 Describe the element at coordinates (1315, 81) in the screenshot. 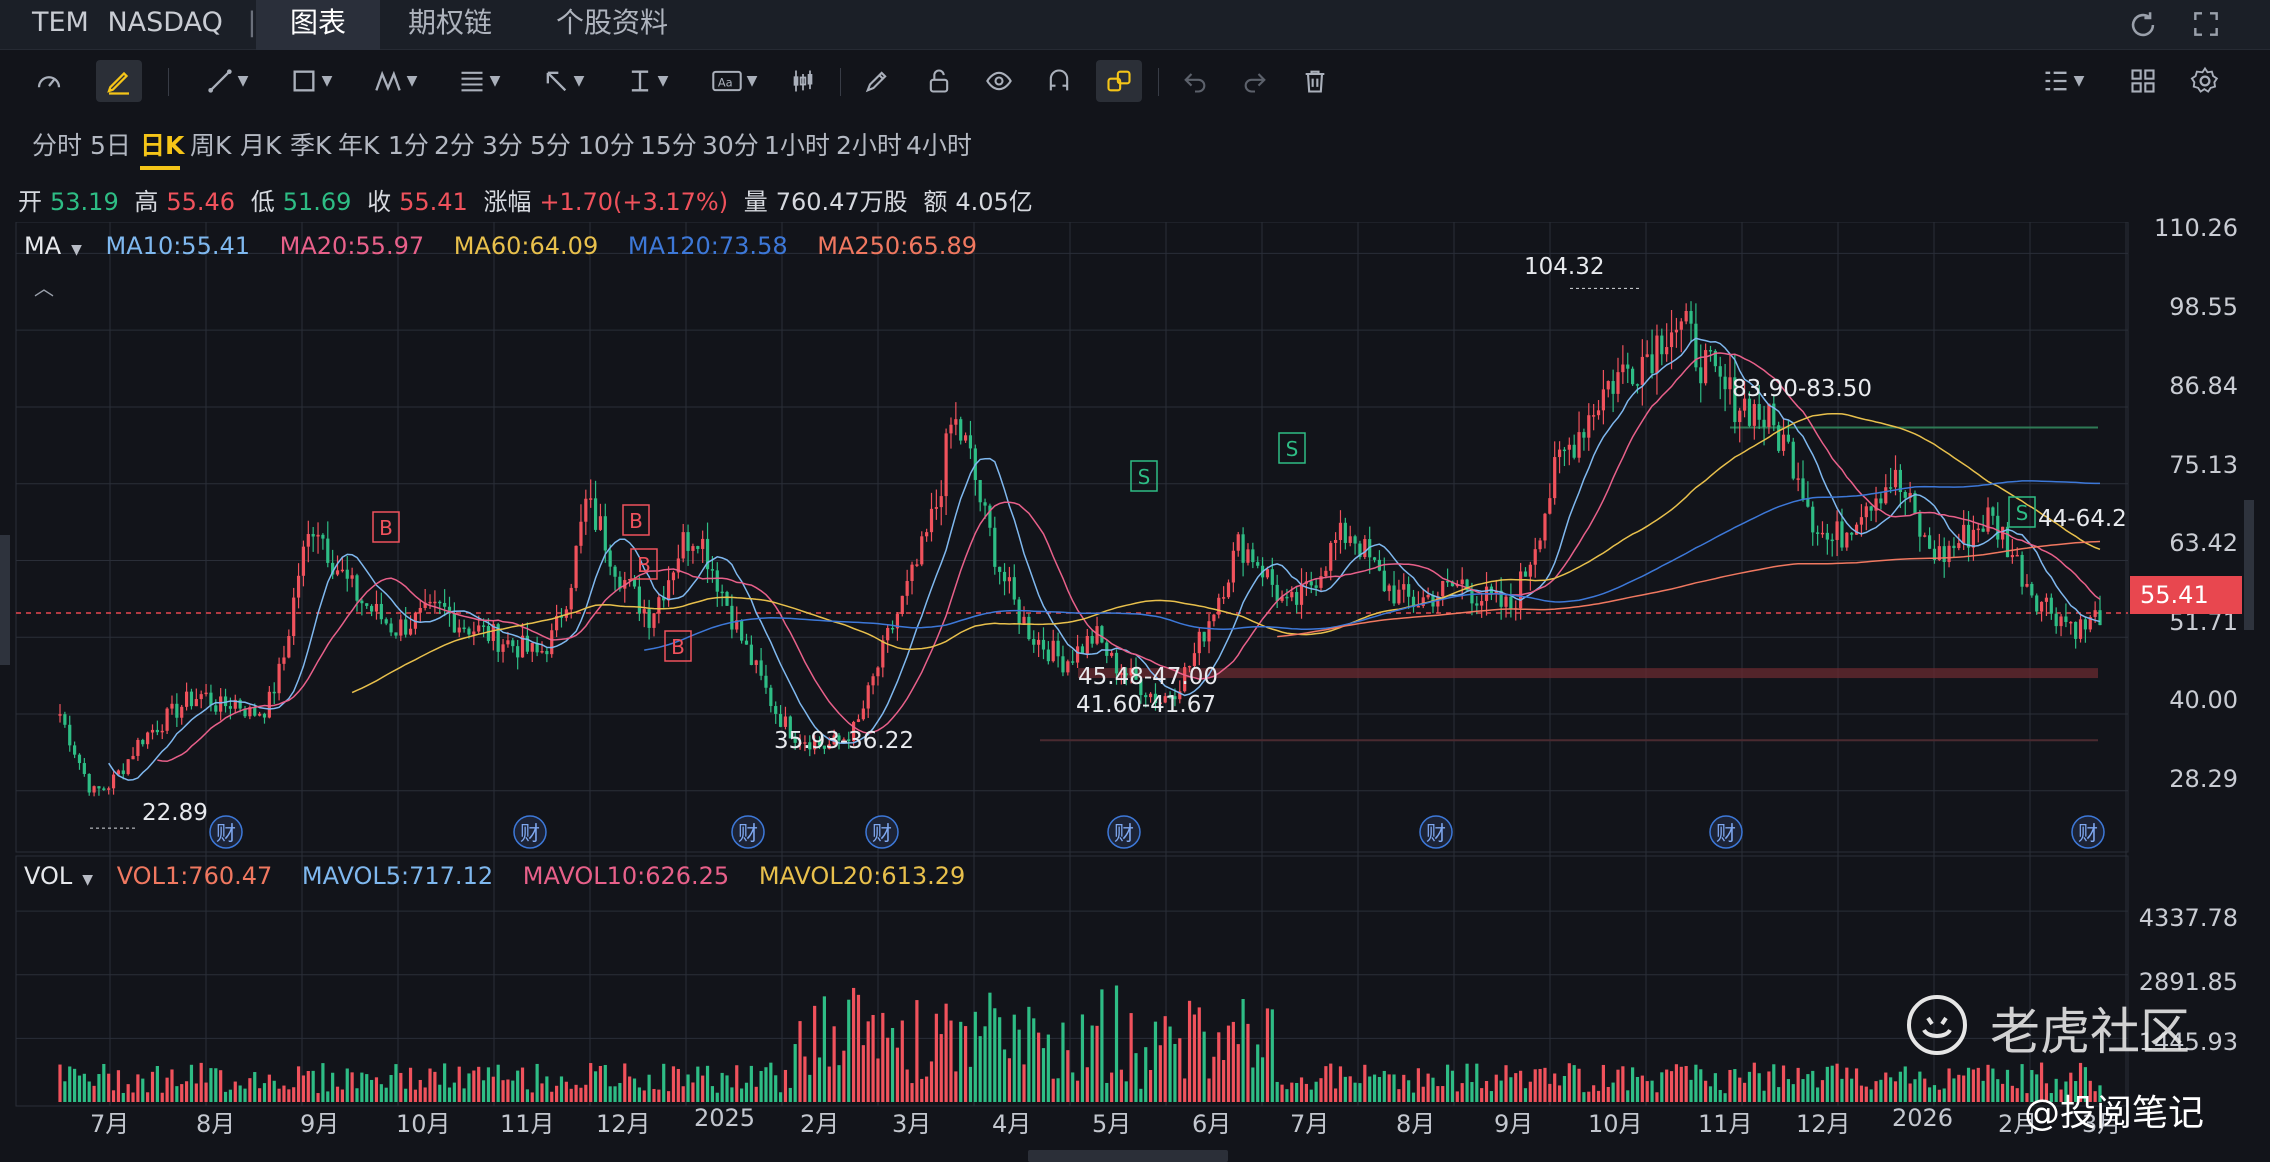

I see `trash-icon` at that location.